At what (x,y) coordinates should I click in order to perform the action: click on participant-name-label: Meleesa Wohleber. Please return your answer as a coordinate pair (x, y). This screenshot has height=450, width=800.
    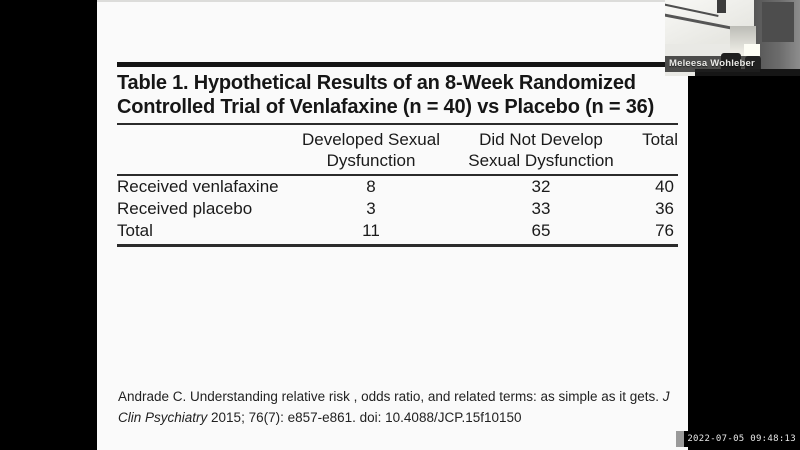
    Looking at the image, I should click on (712, 64).